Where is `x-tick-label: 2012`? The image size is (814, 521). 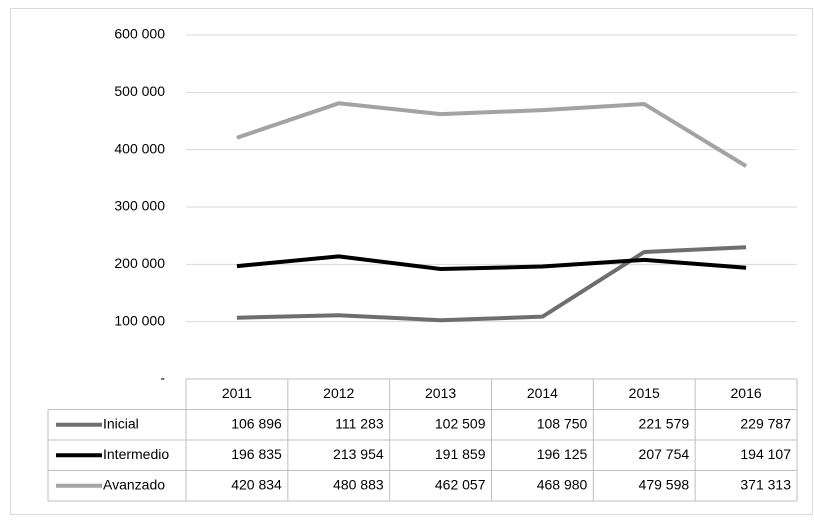
x-tick-label: 2012 is located at coordinates (338, 393).